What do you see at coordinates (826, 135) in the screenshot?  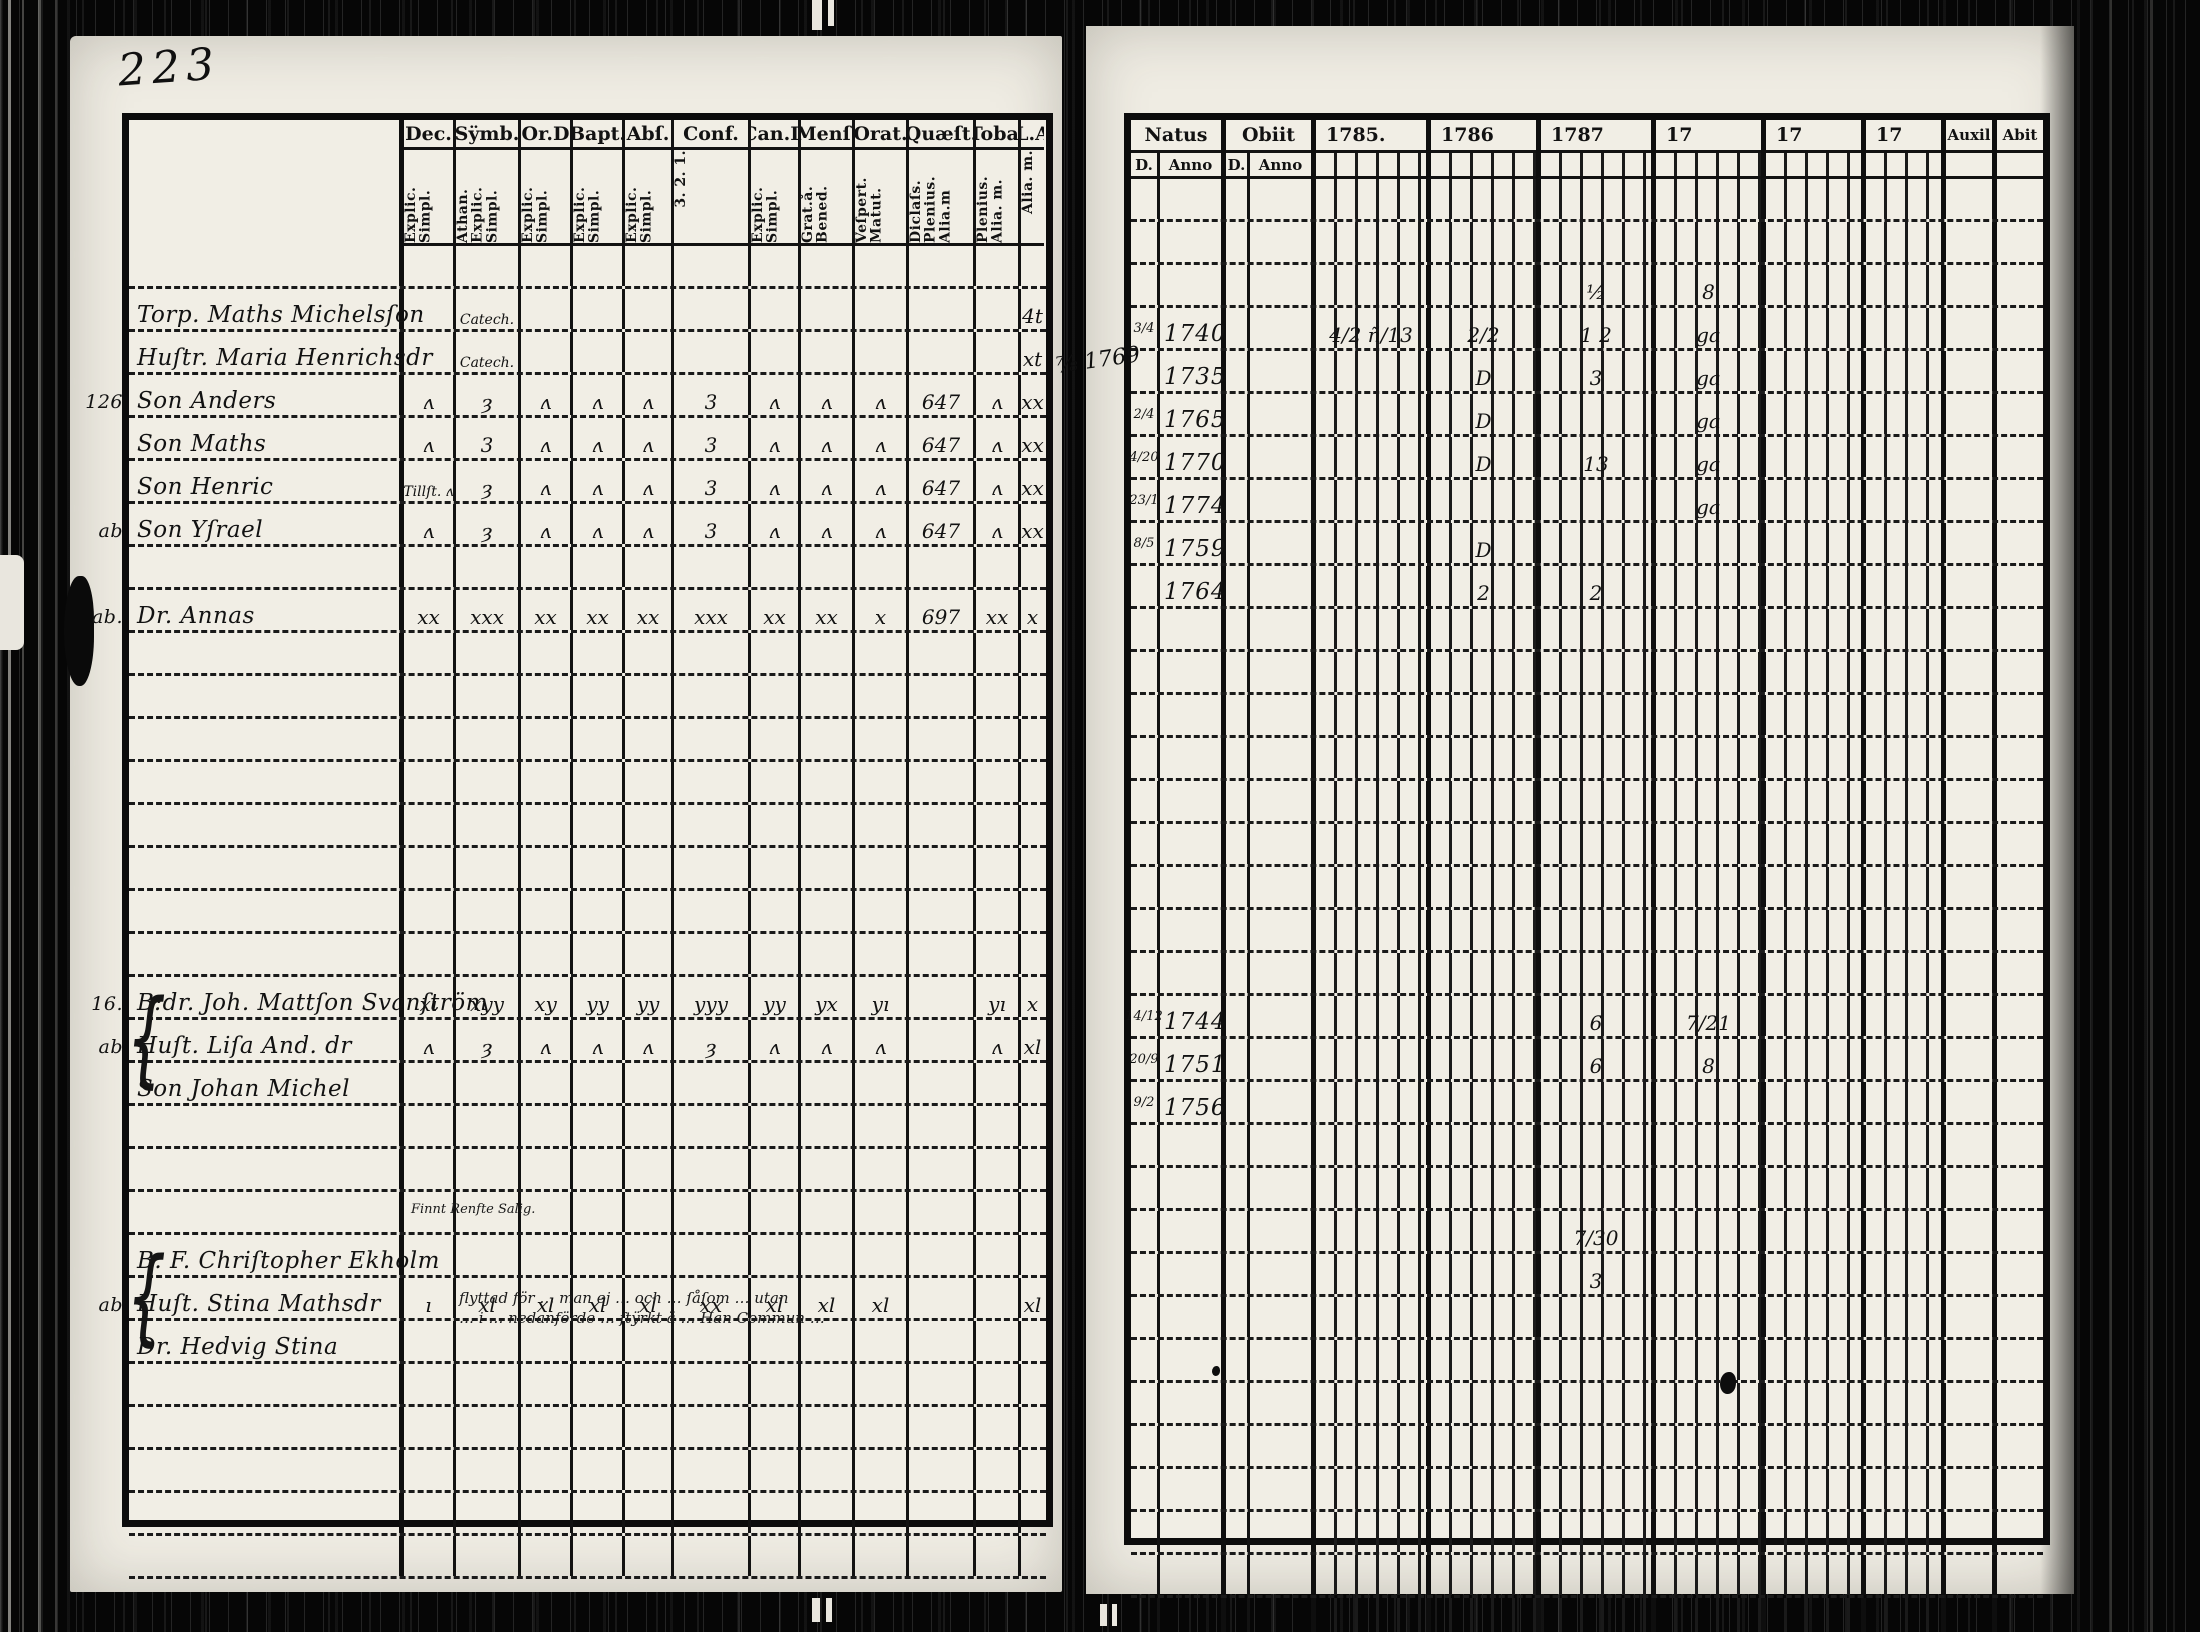 I see `column-label: Menſ.` at bounding box center [826, 135].